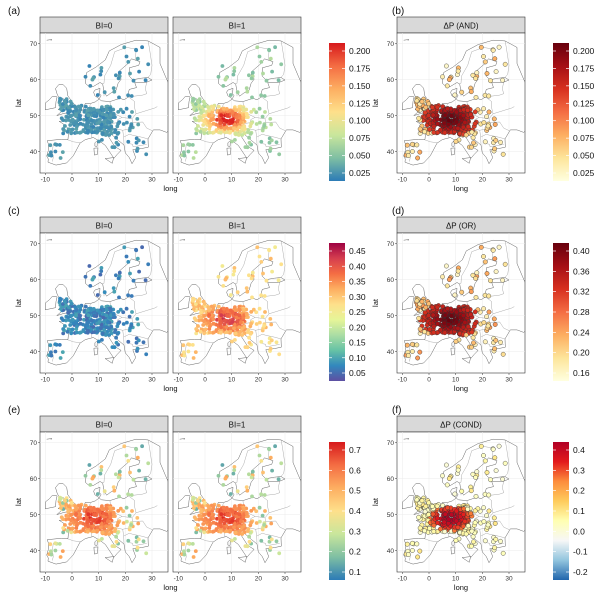  I want to click on facet-b-0: ΔP (AND) -10 0 10 20 30 40 50 60 70 lat, so click(448, 100).